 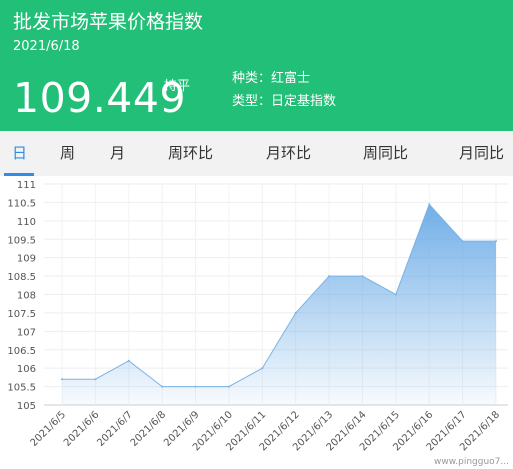 I want to click on y-tick-label: 111, so click(x=26, y=185).